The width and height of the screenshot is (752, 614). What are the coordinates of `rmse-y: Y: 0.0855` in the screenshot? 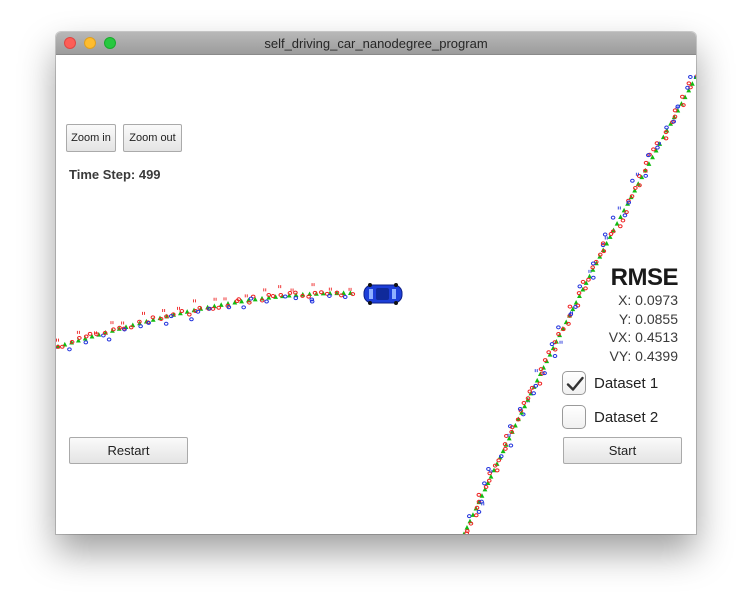 It's located at (648, 318).